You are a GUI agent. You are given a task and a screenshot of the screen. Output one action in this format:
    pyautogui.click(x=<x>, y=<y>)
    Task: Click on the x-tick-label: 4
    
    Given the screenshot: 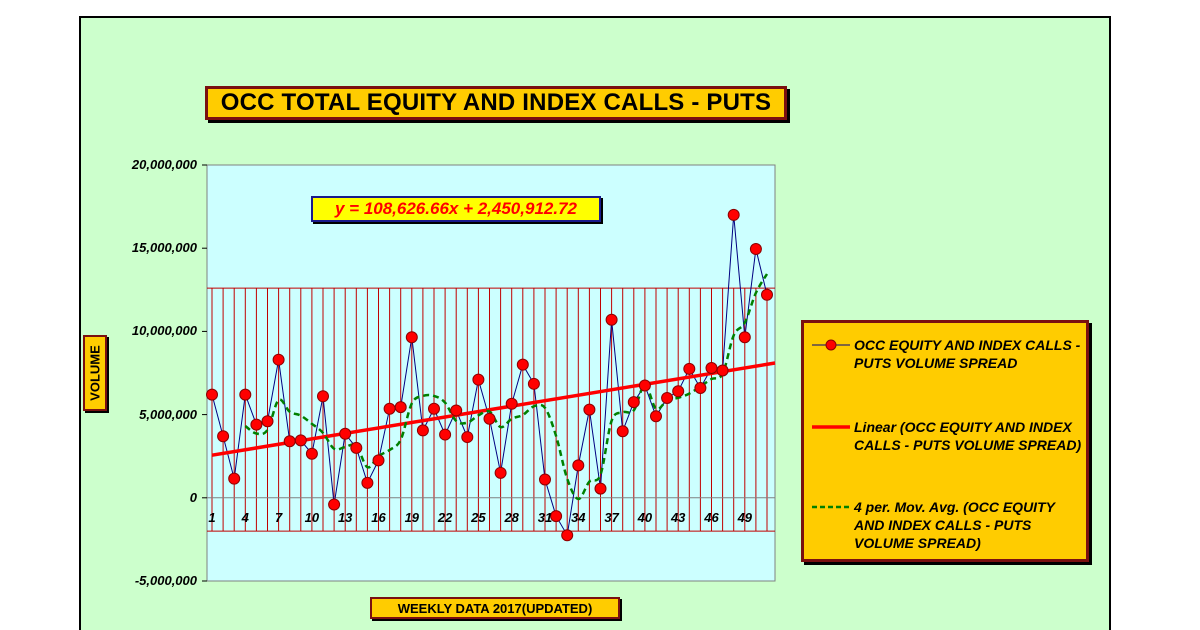 What is the action you would take?
    pyautogui.click(x=245, y=517)
    